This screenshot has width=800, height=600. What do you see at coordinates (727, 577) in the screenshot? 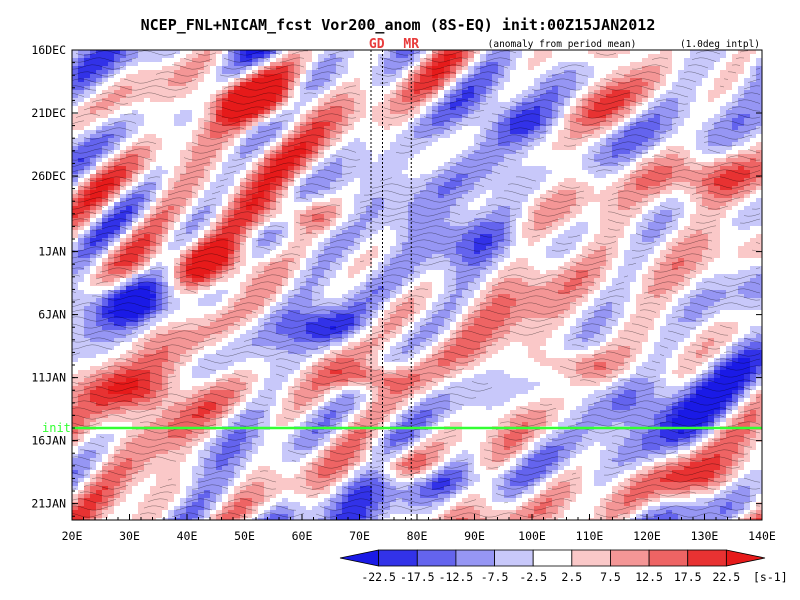
I see `colorbar-level-label: 22.5` at bounding box center [727, 577].